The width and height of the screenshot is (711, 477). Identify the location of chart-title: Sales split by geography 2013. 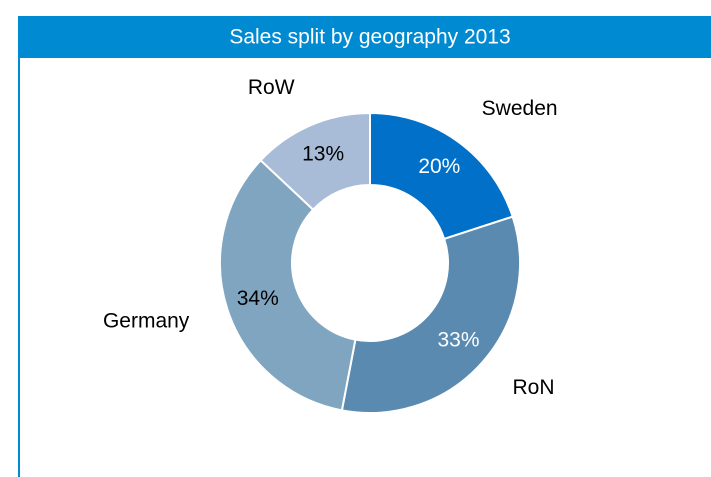
(369, 37).